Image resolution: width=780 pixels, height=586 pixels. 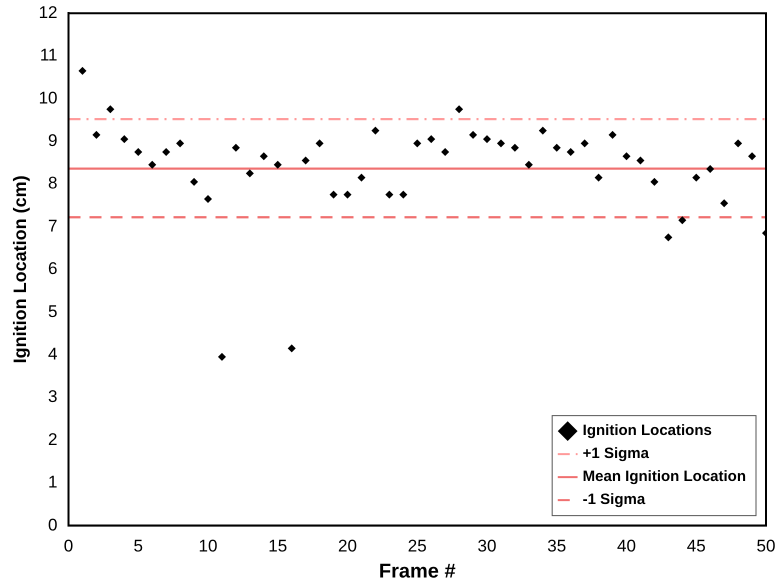 What do you see at coordinates (53, 226) in the screenshot?
I see `y-tick-label: 7` at bounding box center [53, 226].